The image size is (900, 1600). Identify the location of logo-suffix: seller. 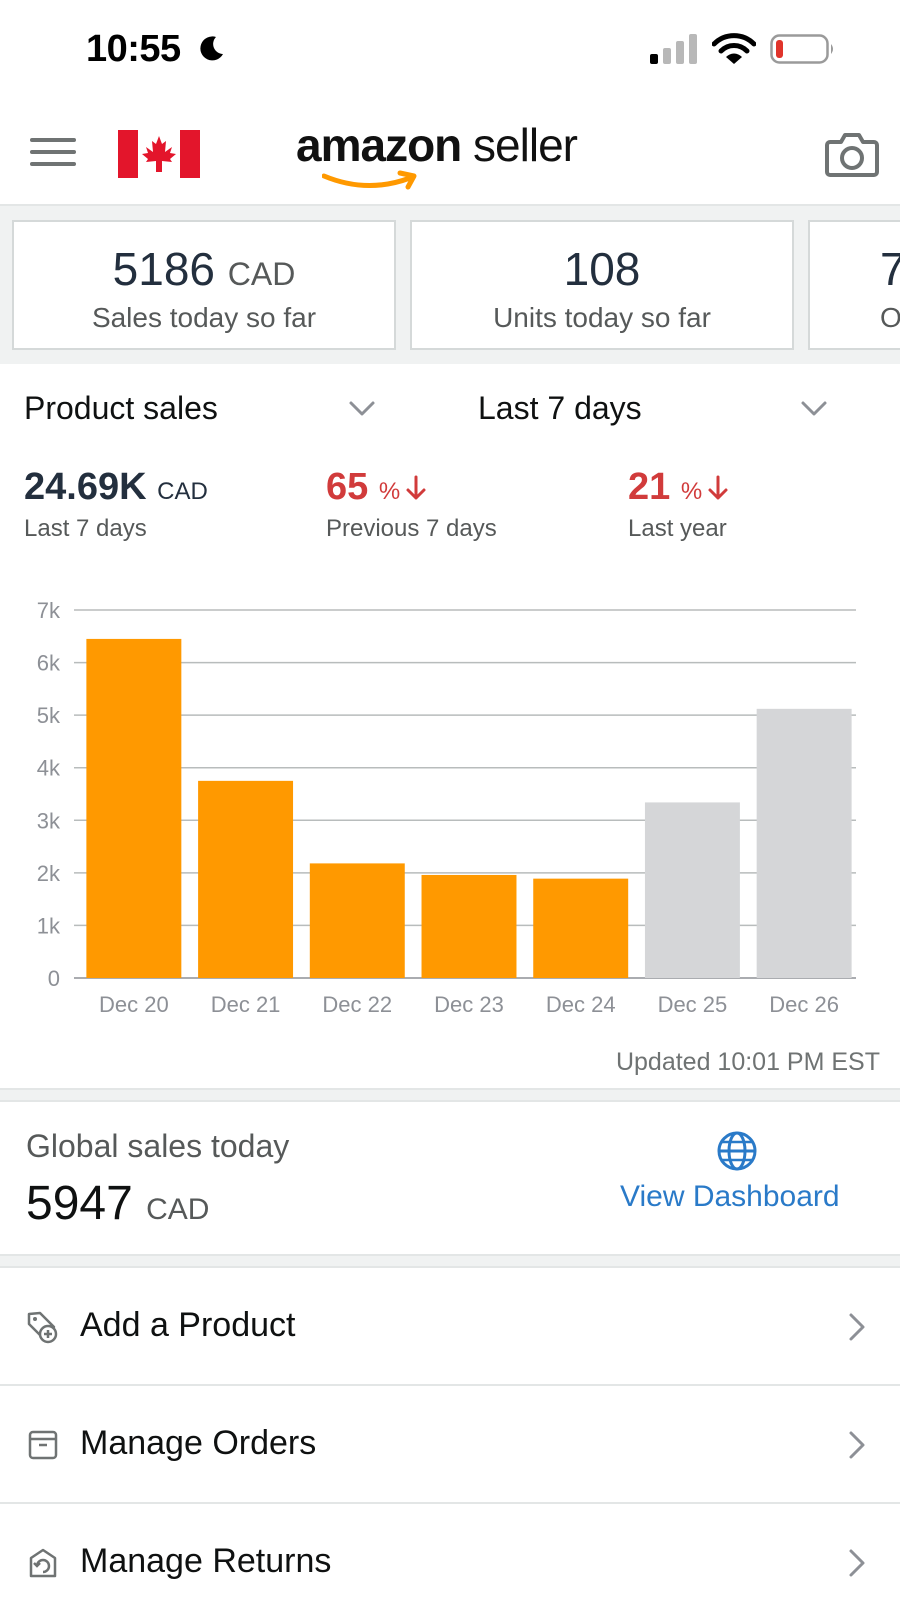
(519, 145).